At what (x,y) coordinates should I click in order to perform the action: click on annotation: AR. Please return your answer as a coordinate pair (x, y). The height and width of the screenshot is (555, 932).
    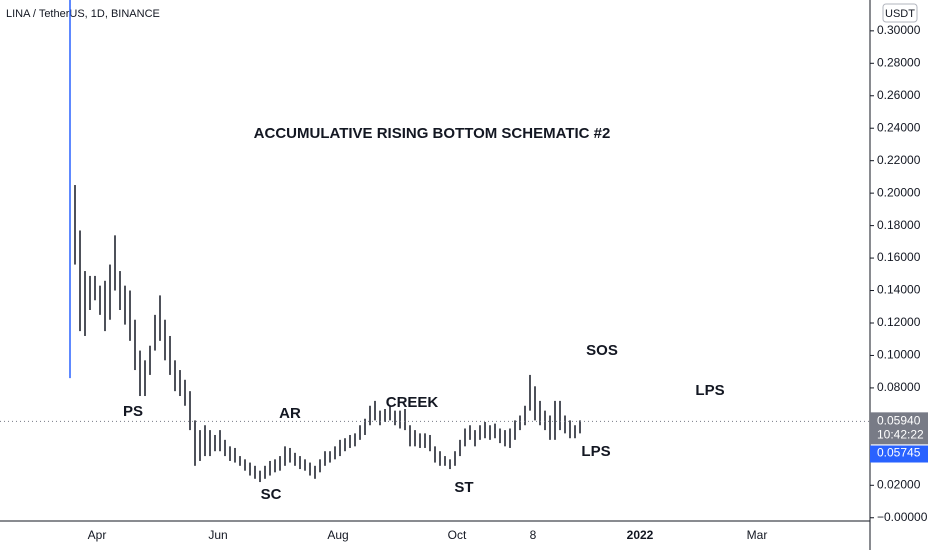
    Looking at the image, I should click on (290, 413).